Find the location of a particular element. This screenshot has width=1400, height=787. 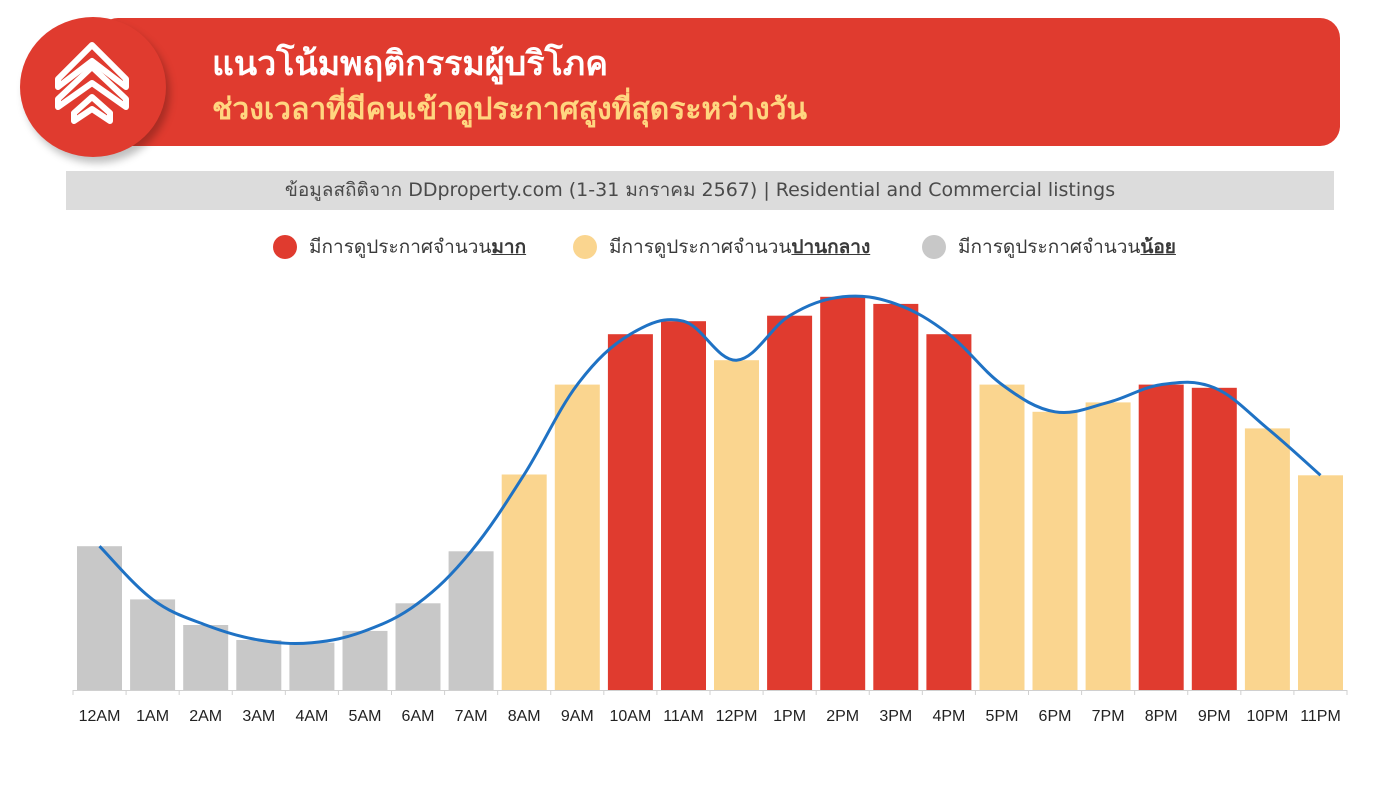

x-tick-label: 4PM is located at coordinates (948, 716).